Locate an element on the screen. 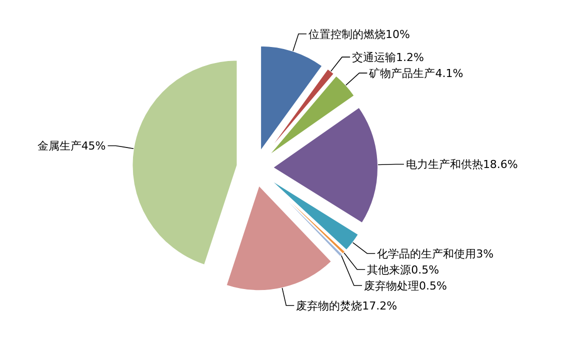 Image resolution: width=581 pixels, height=352 pixels. slice-label: 废弃物的焚烧17.2% is located at coordinates (347, 306).